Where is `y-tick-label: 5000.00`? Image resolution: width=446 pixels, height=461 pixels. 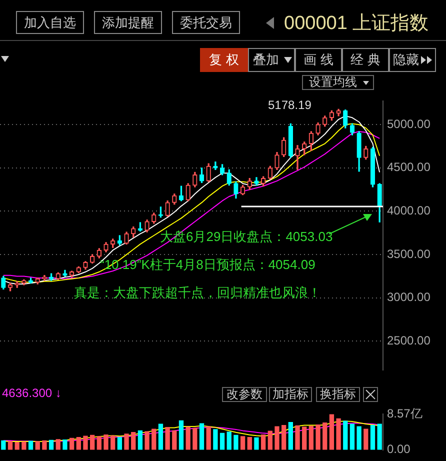
y-tick-label: 5000.00 is located at coordinates (409, 123).